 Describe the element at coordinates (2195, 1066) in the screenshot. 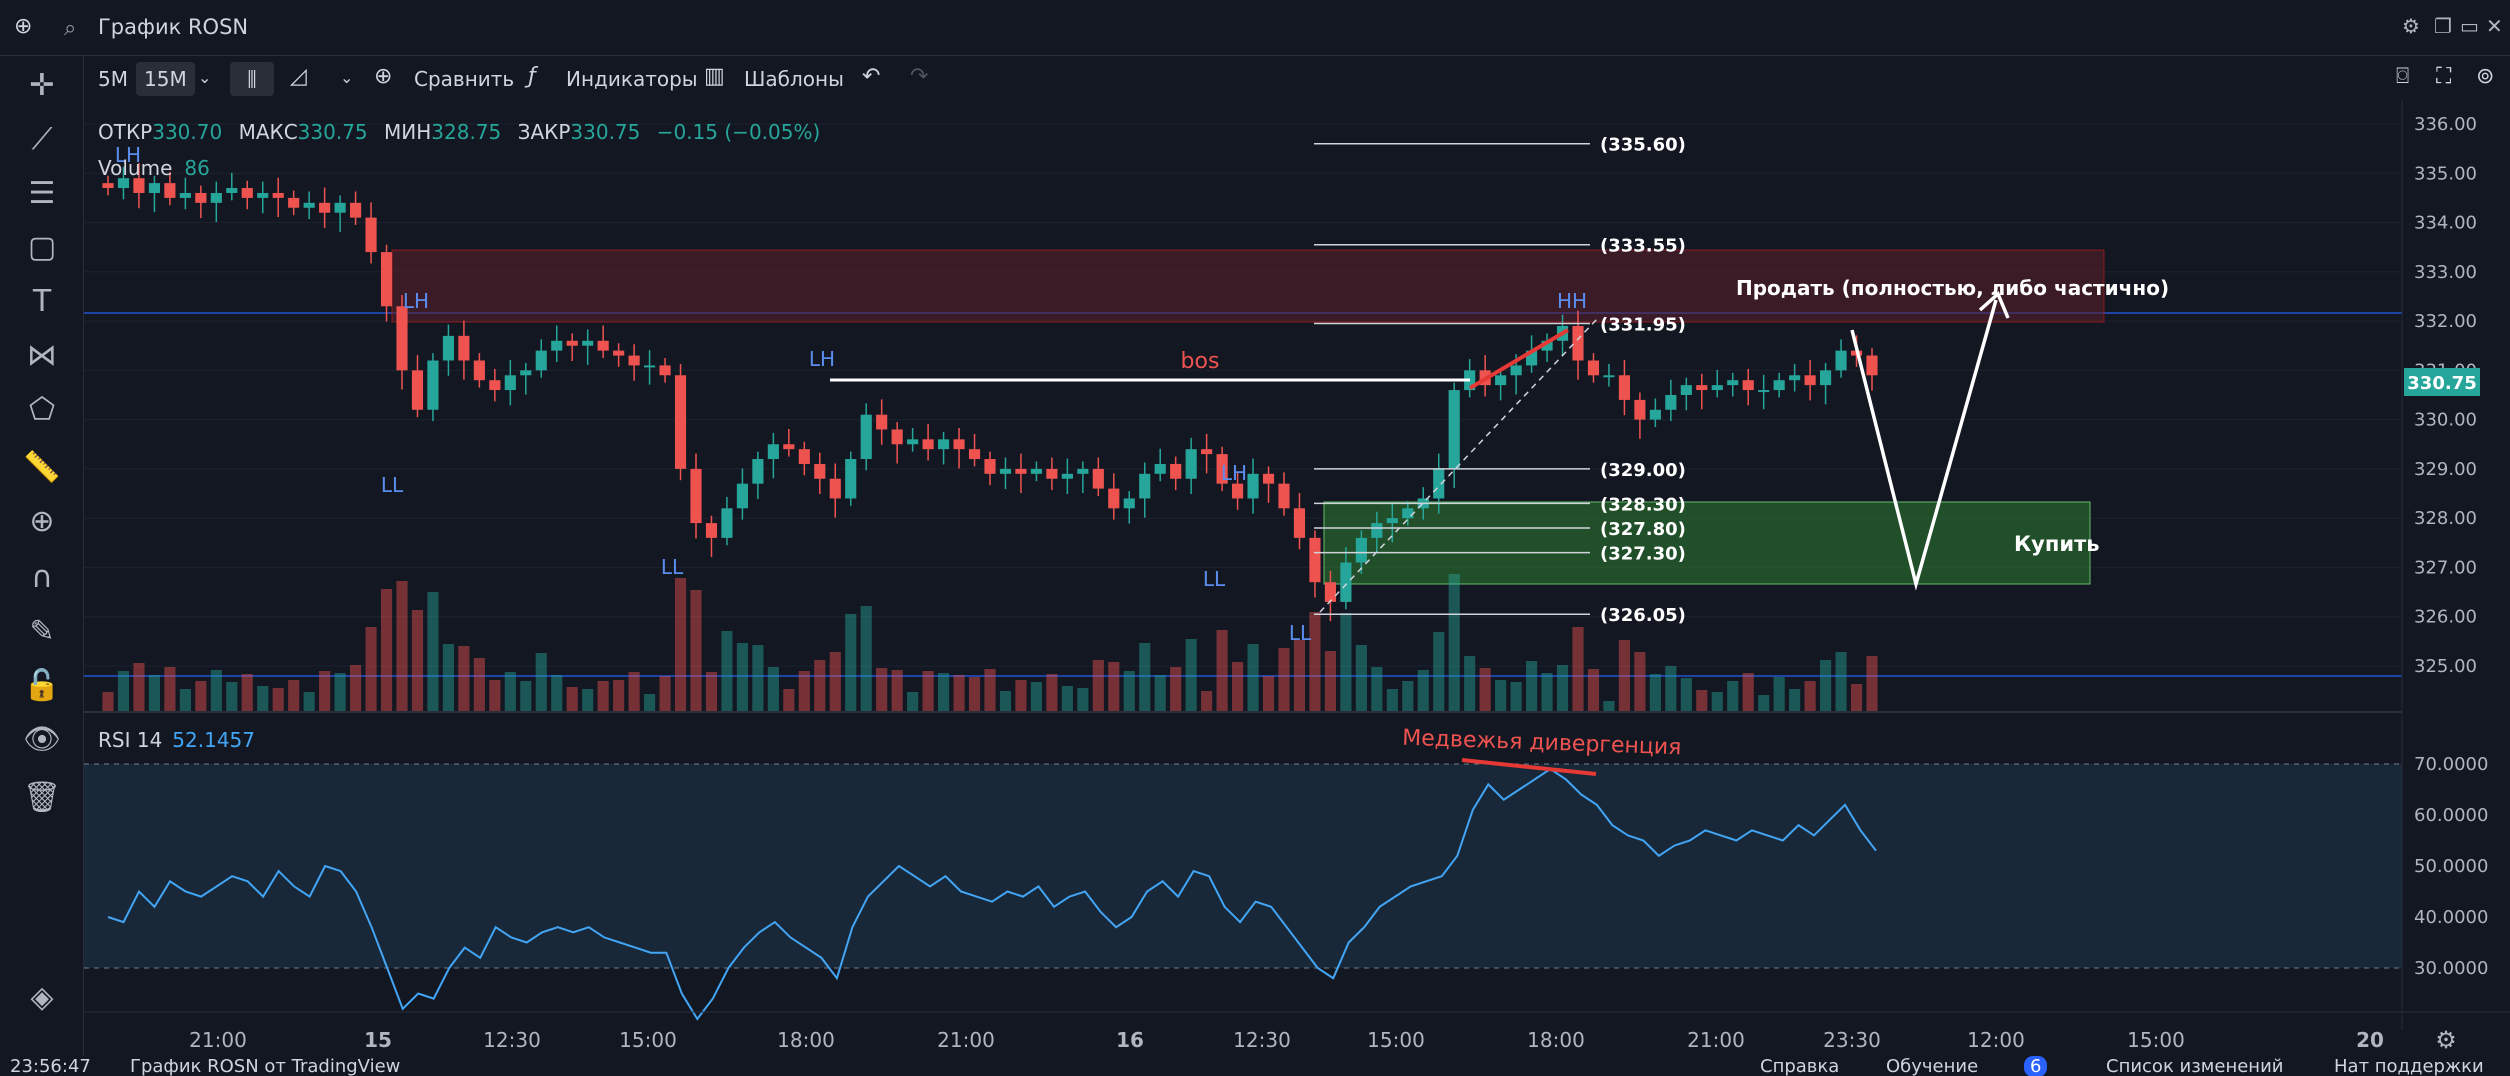

I see `changelog-link: Список изменений` at that location.